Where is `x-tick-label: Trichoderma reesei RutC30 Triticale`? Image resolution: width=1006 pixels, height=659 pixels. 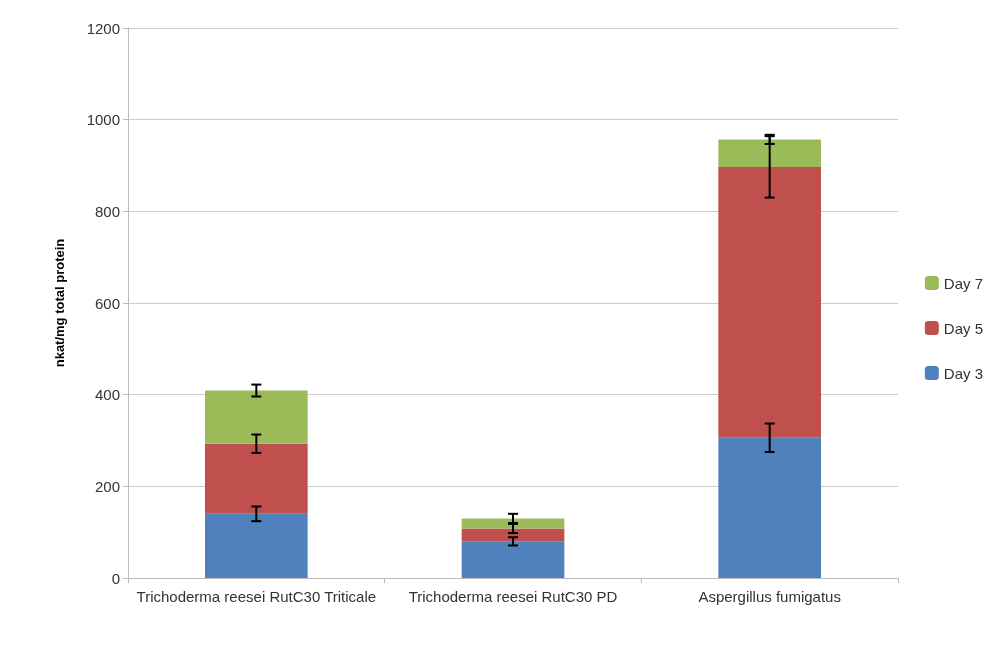 x-tick-label: Trichoderma reesei RutC30 Triticale is located at coordinates (256, 596).